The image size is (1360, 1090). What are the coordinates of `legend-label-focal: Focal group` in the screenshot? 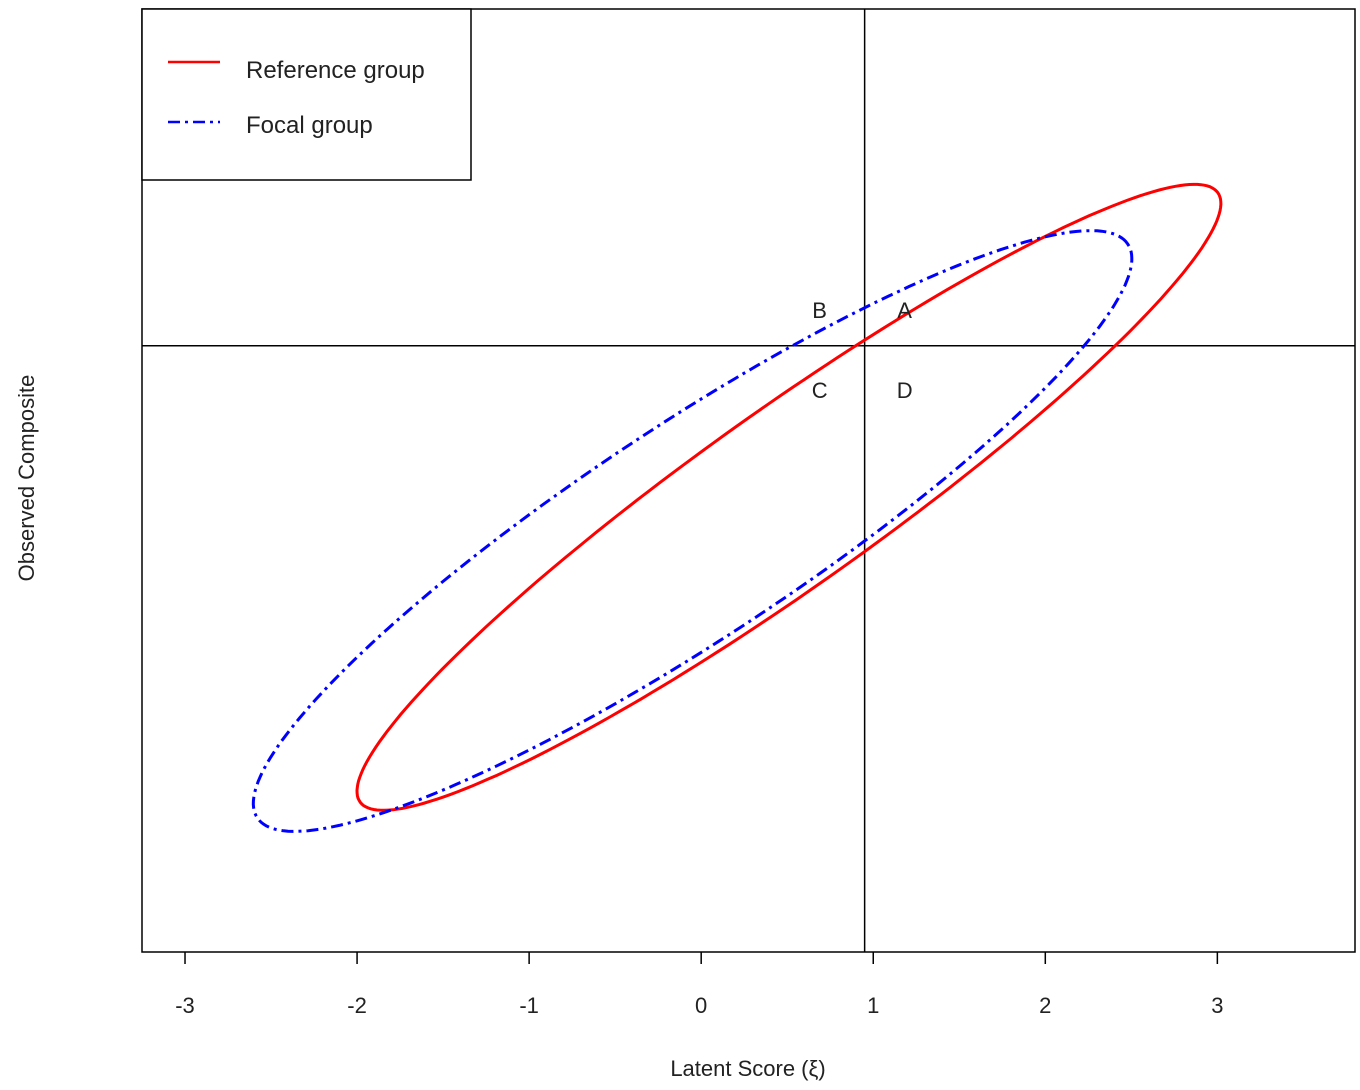 It's located at (309, 125).